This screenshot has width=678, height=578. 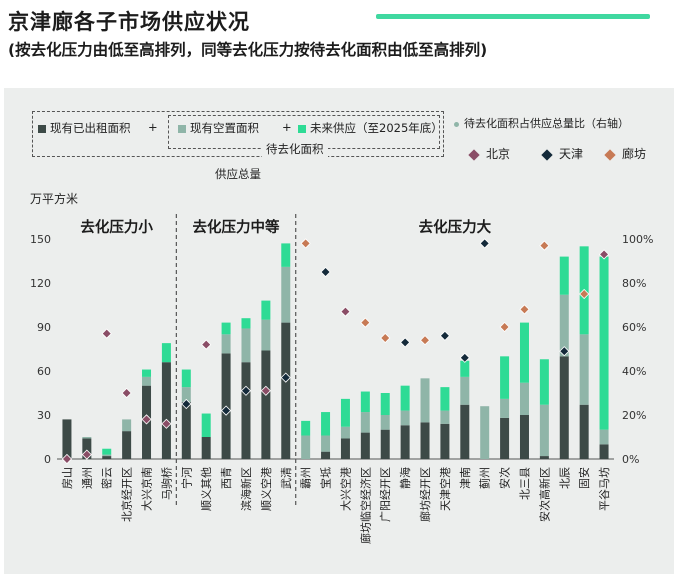 I want to click on total-group-box, so click(x=238, y=134).